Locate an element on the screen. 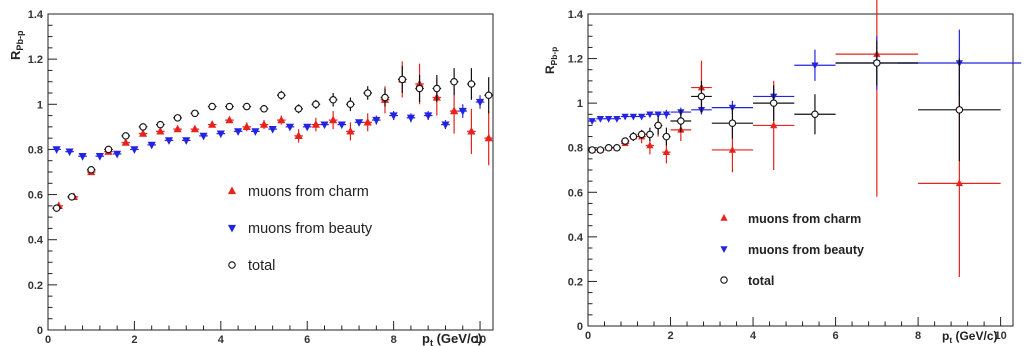 The width and height of the screenshot is (1029, 346). x-tick-label: 8 is located at coordinates (918, 336).